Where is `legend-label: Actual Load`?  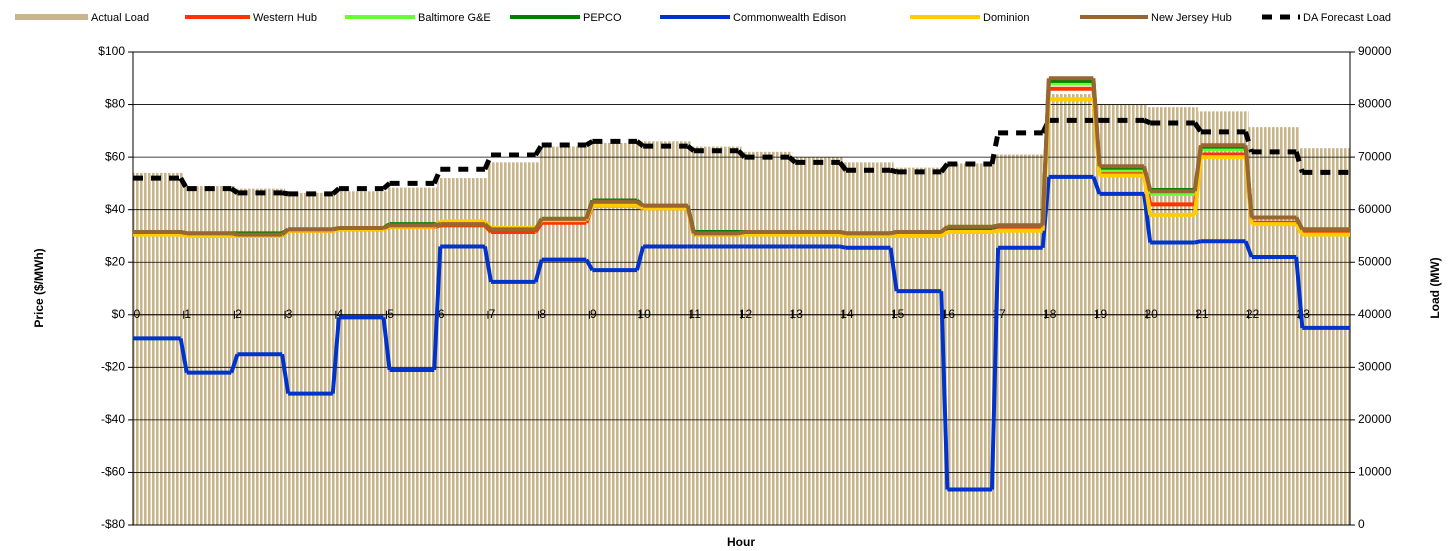 legend-label: Actual Load is located at coordinates (120, 18).